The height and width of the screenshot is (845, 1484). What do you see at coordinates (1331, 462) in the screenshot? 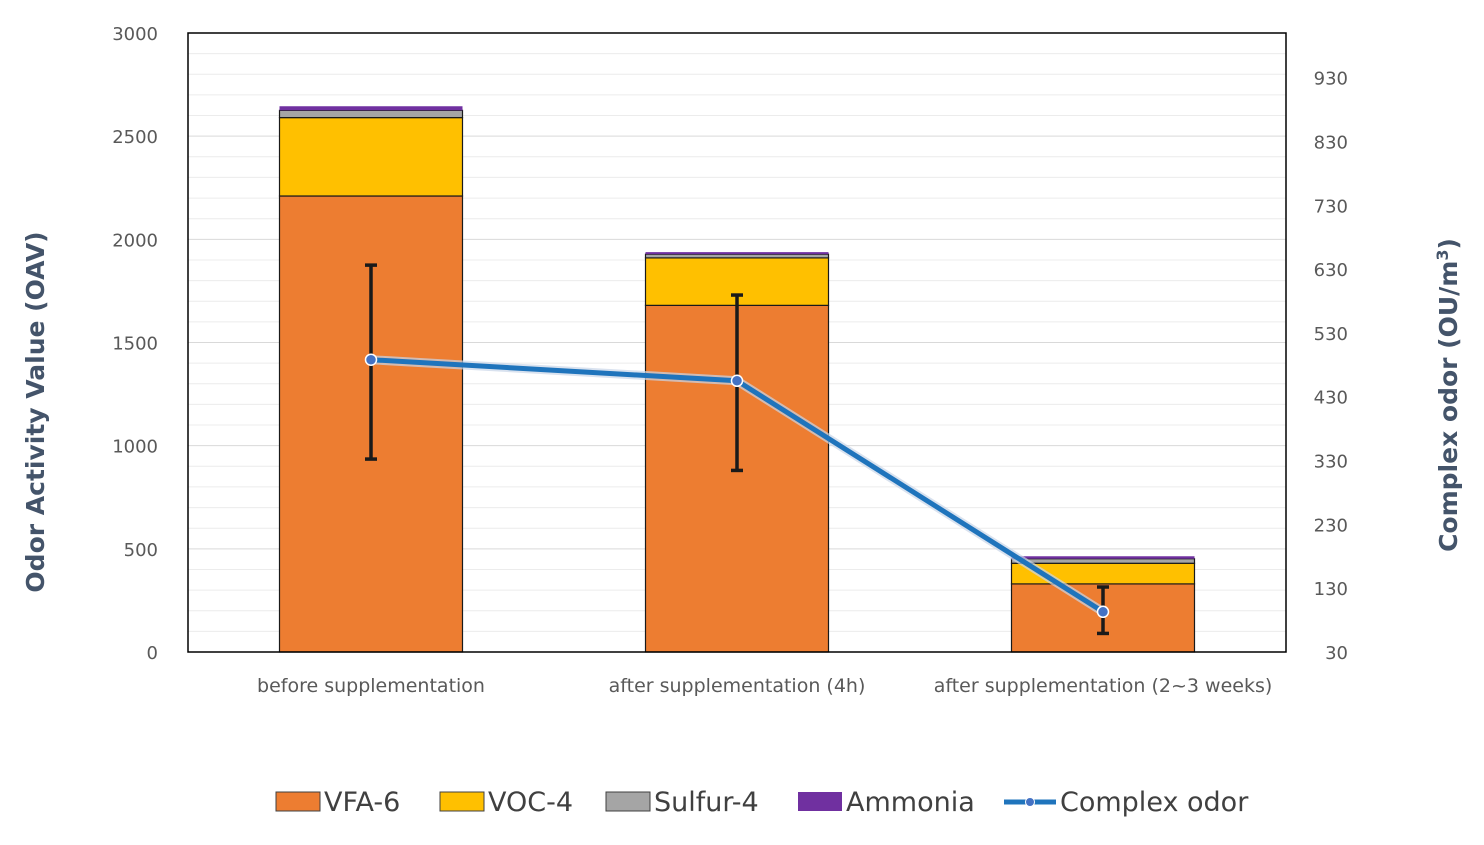
I see `right-tick-label: 330` at bounding box center [1331, 462].